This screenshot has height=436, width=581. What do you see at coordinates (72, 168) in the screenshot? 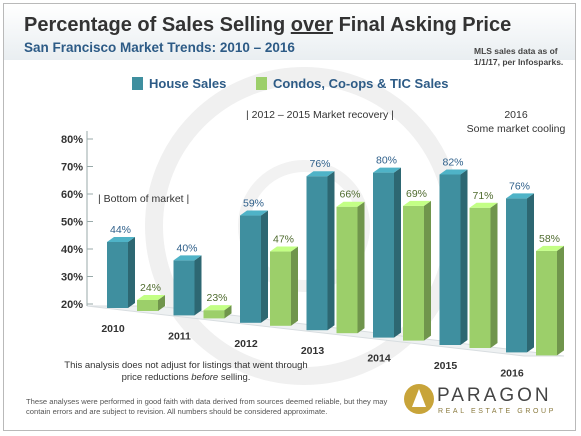
I see `y-tick-label: 70%` at bounding box center [72, 168].